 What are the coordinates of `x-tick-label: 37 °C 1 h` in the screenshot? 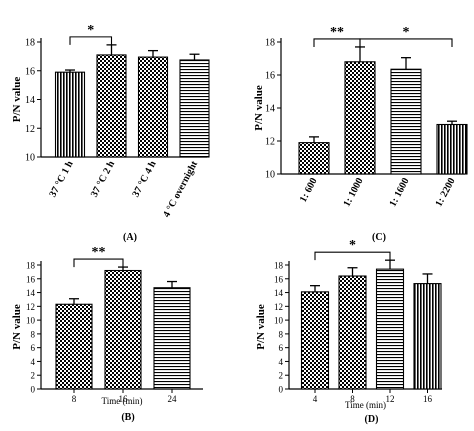 It's located at (61, 179).